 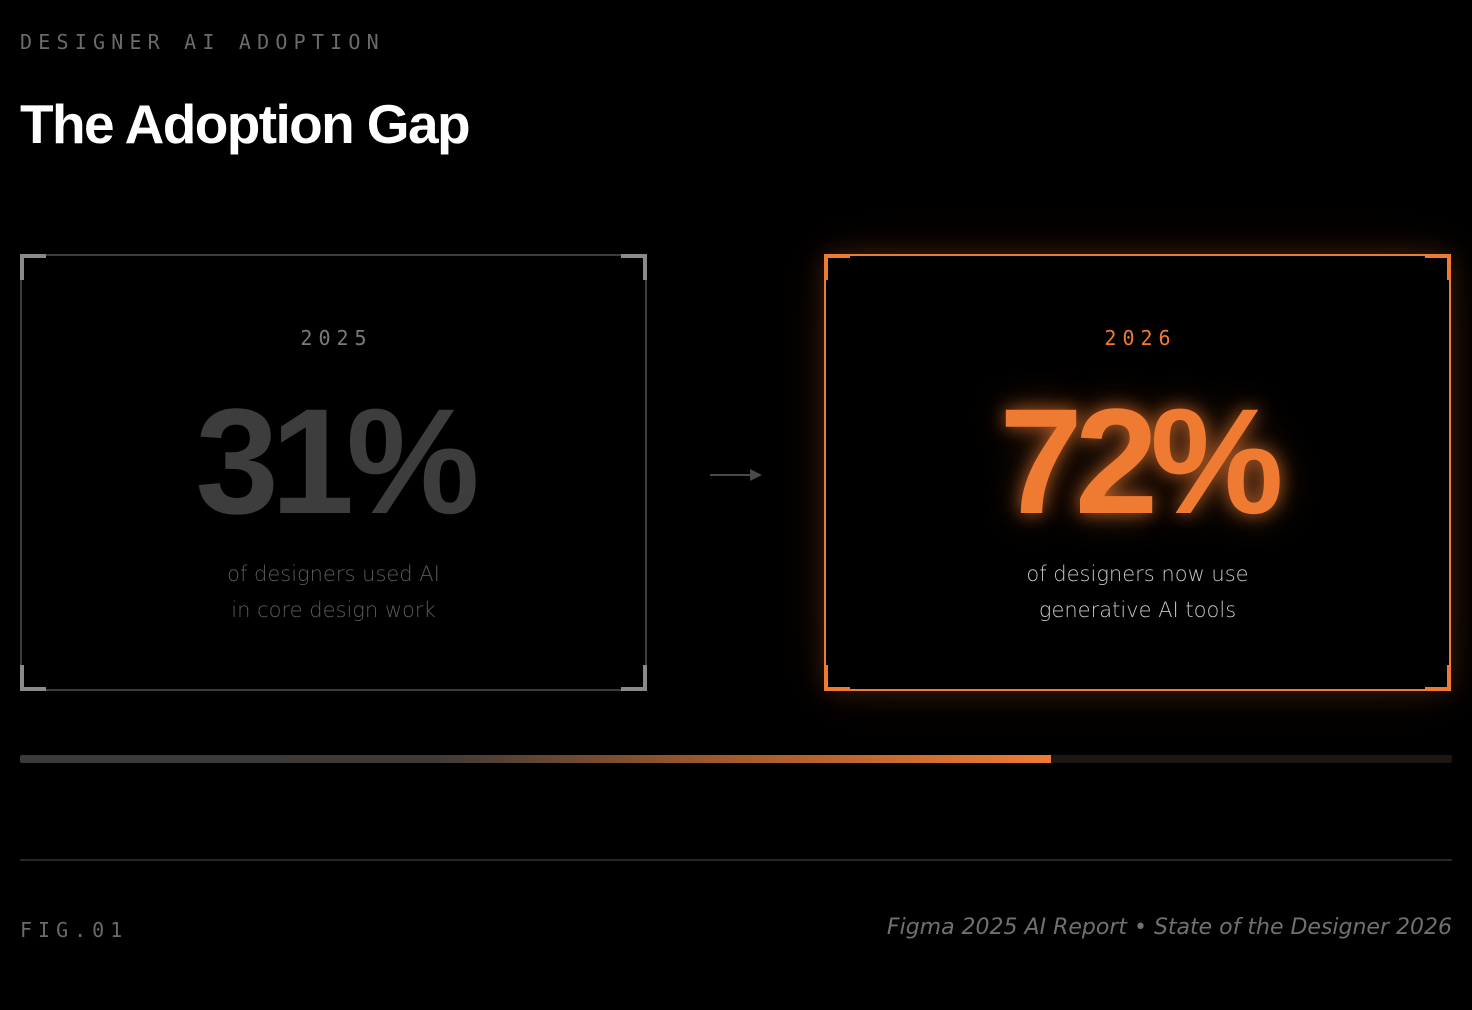 I want to click on card-description: of designers now use generative AI tools, so click(x=1137, y=592).